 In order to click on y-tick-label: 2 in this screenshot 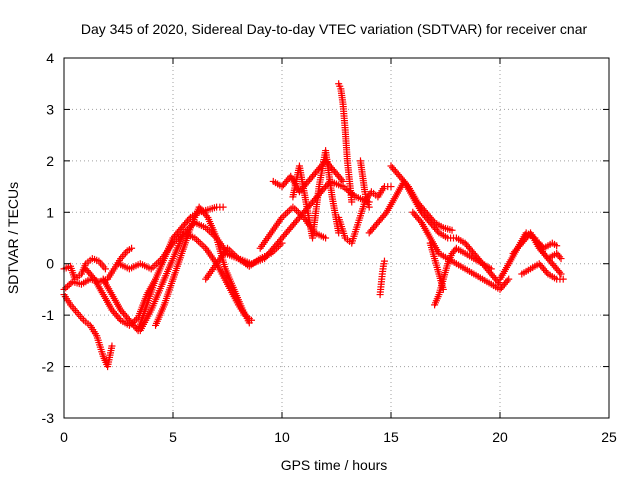, I will do `click(50, 161)`.